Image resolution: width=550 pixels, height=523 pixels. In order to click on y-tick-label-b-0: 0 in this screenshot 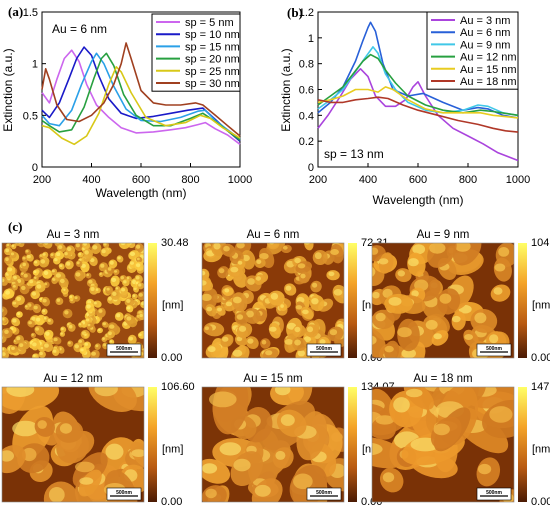, I will do `click(311, 168)`.